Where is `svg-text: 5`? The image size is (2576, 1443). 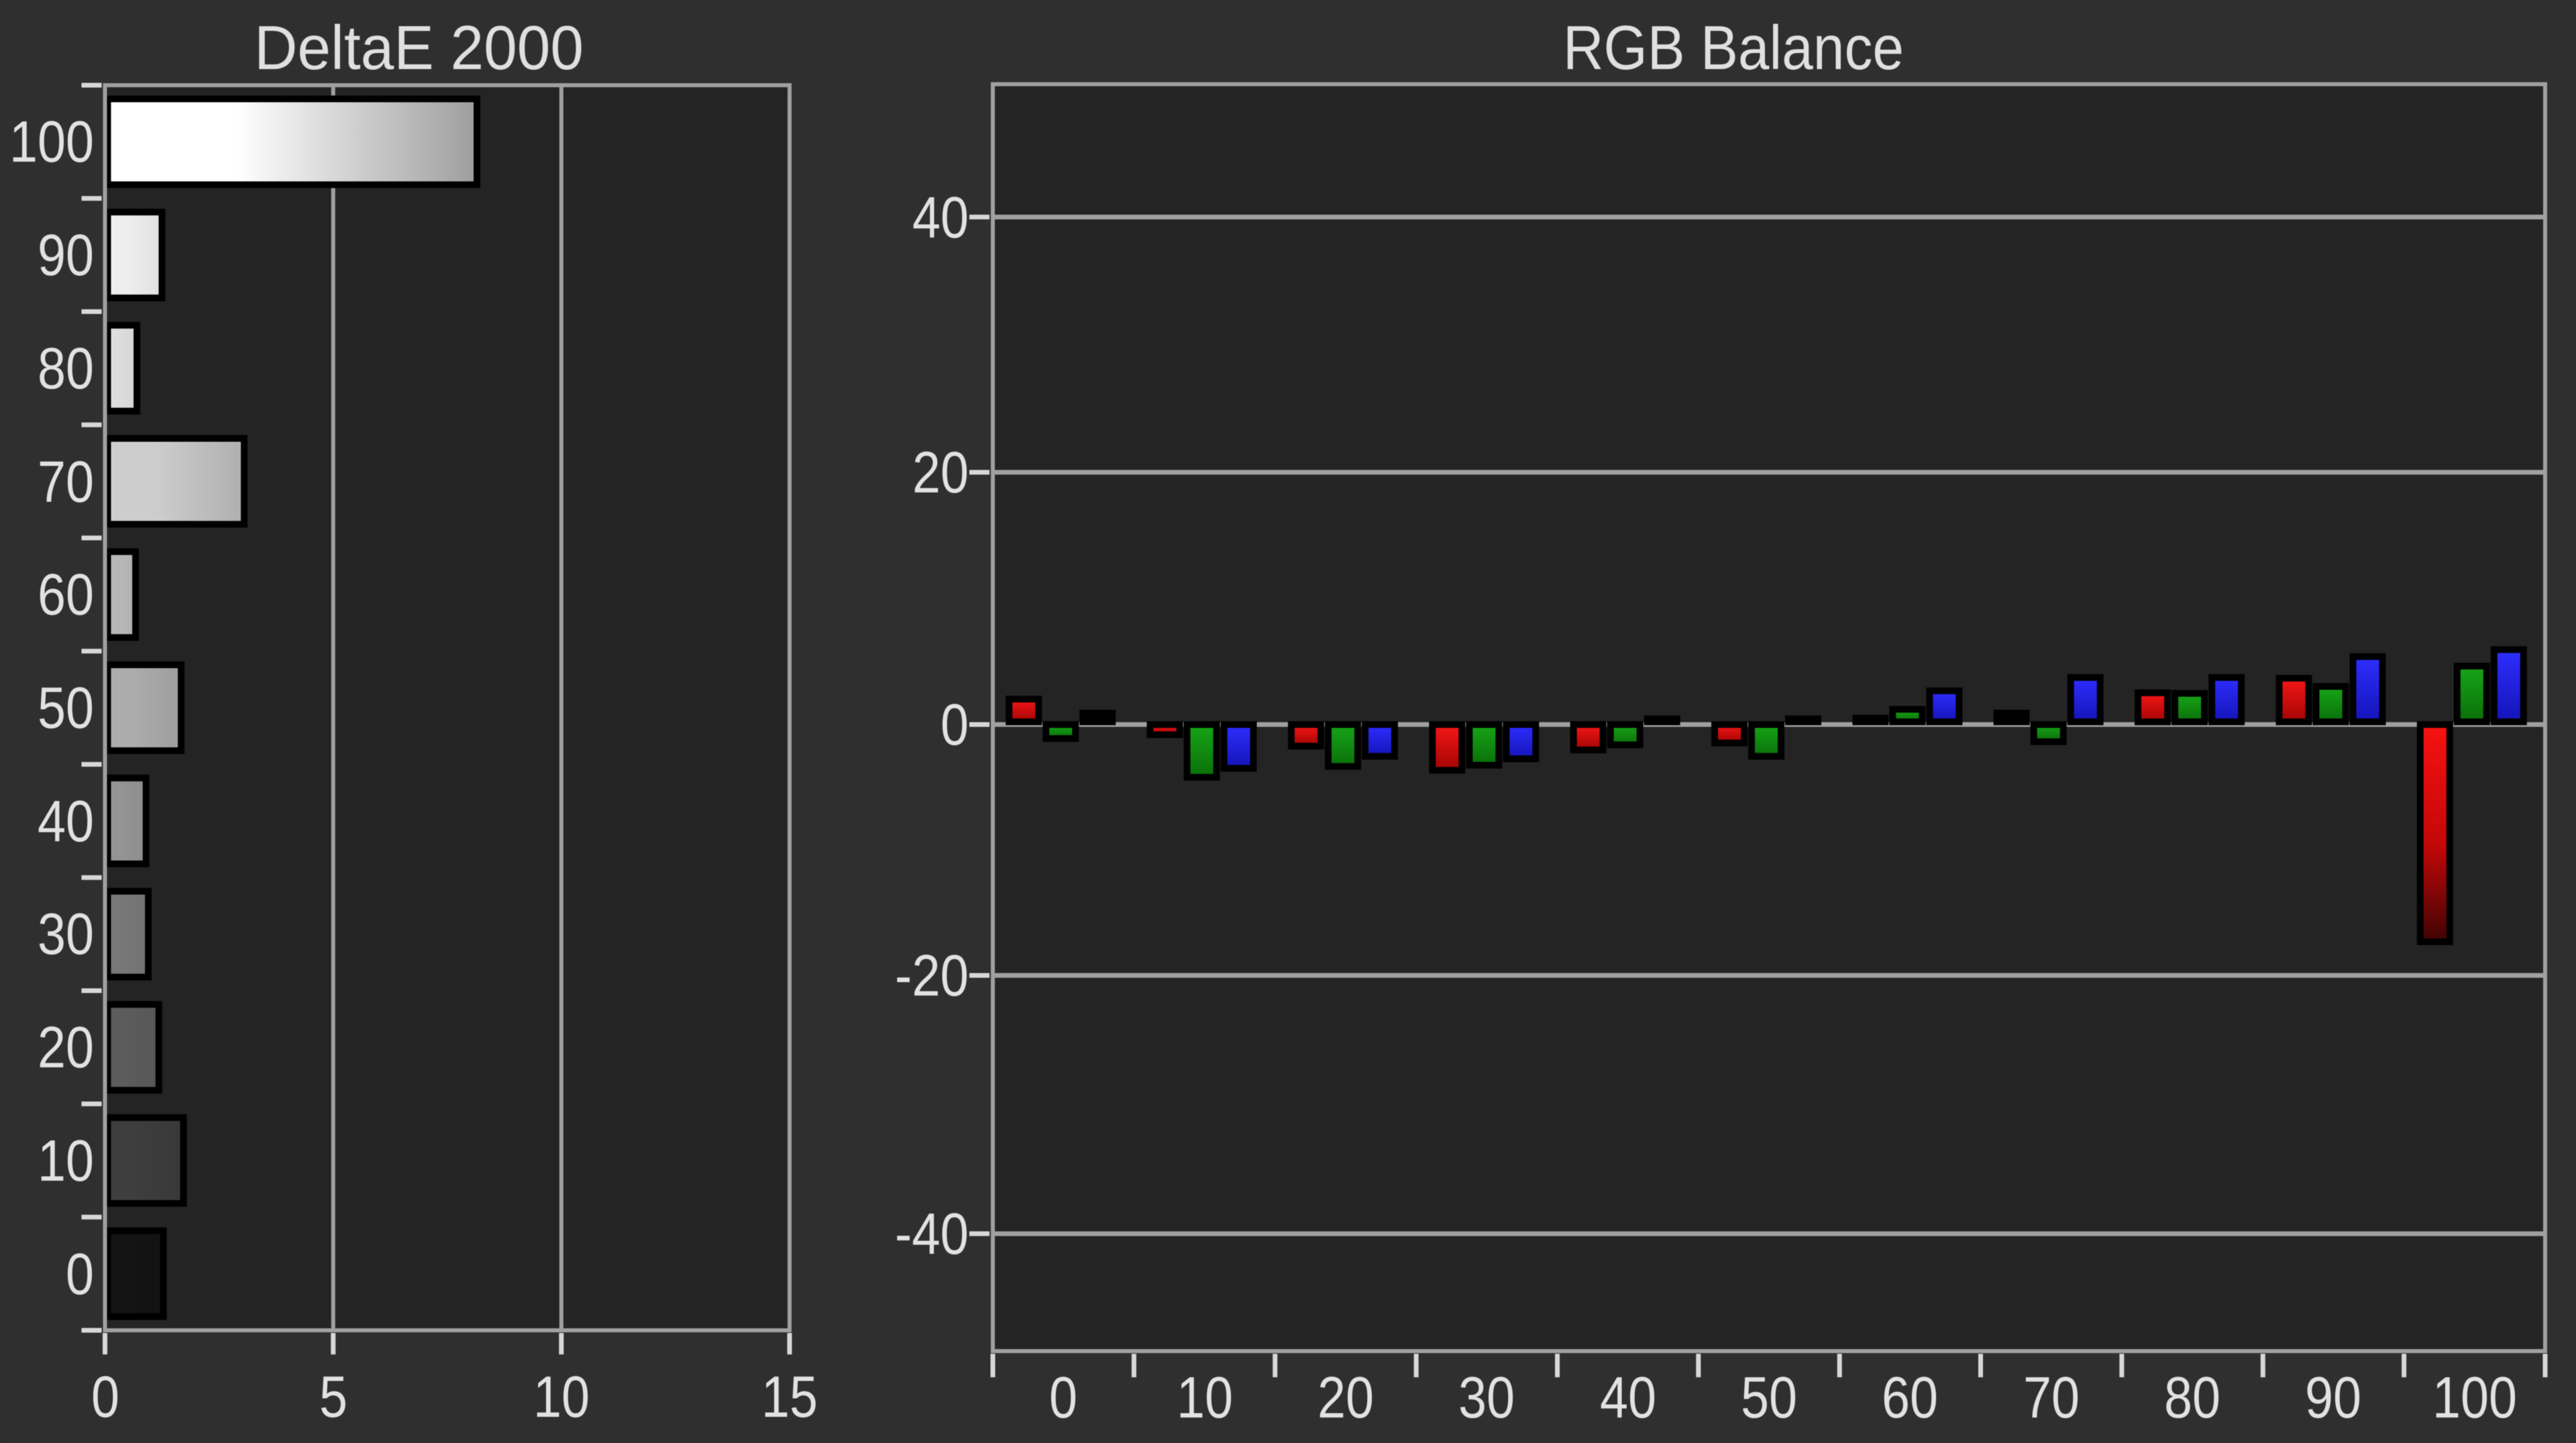 svg-text: 5 is located at coordinates (333, 1398).